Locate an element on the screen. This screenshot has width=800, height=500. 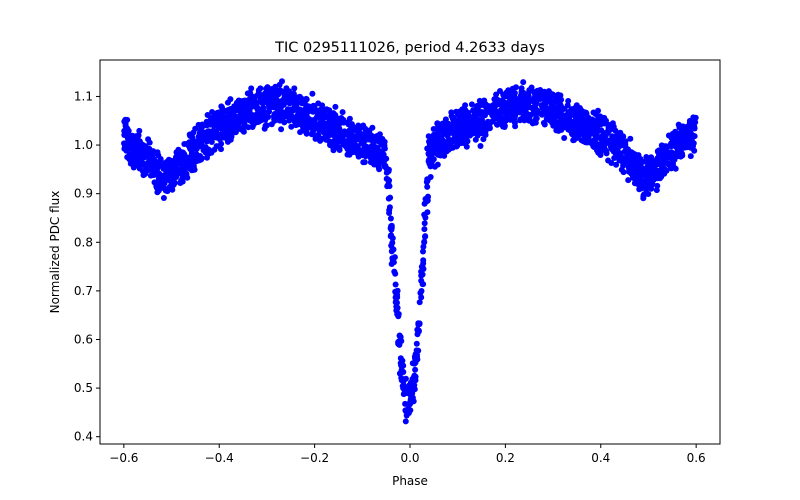
y-tick-label: 0.5 is located at coordinates (83, 388).